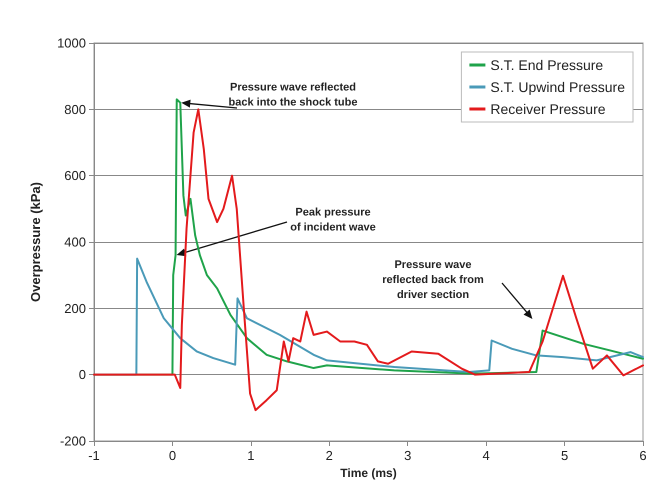 Image resolution: width=657 pixels, height=491 pixels. What do you see at coordinates (75, 242) in the screenshot?
I see `y-tick-label: 400` at bounding box center [75, 242].